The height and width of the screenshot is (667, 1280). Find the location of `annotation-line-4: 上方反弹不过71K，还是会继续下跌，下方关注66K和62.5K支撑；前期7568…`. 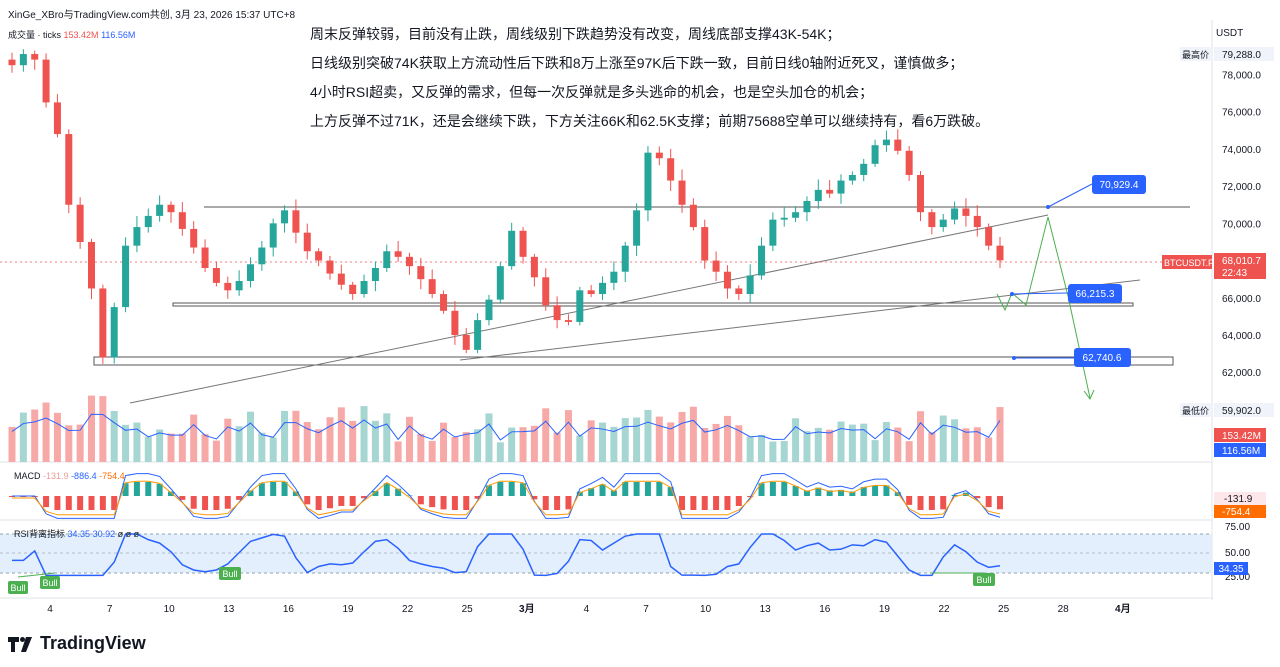

annotation-line-4: 上方反弹不过71K，还是会继续下跌，下方关注66K和62.5K支撑；前期7568… is located at coordinates (650, 121).